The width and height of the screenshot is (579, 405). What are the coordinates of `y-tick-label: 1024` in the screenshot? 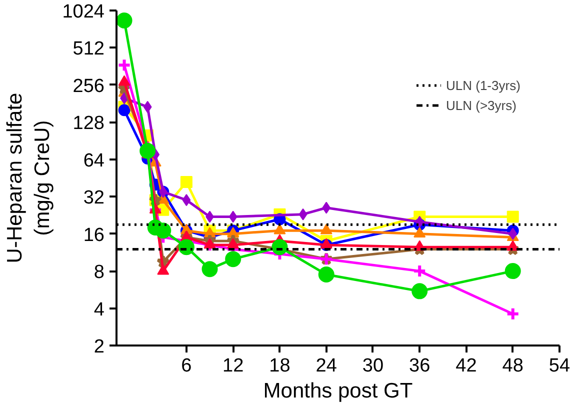 It's located at (83, 12).